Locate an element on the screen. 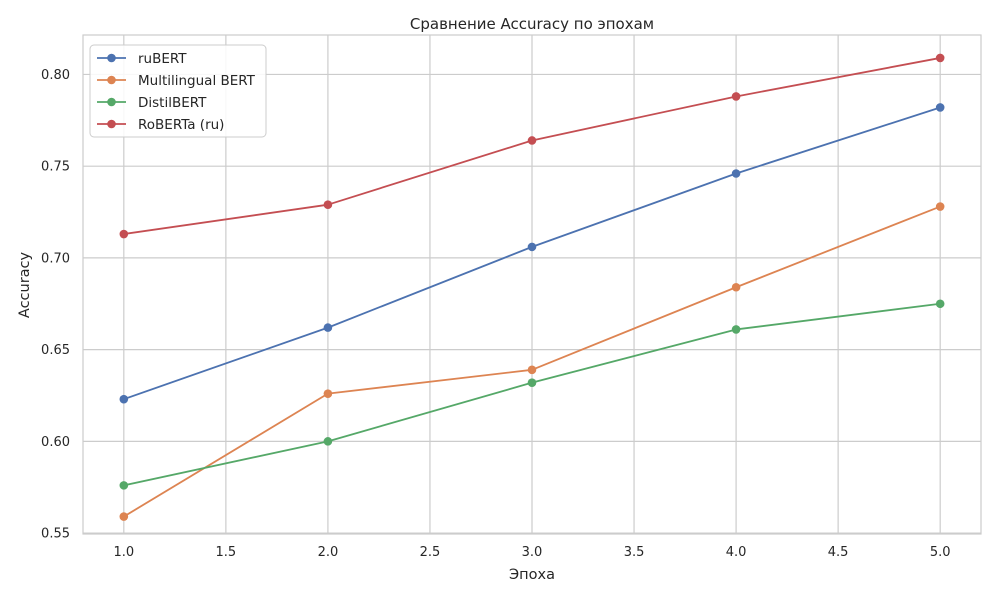 The width and height of the screenshot is (1000, 600). chart-title: Сравнение Accuracy по эпохам is located at coordinates (532, 24).